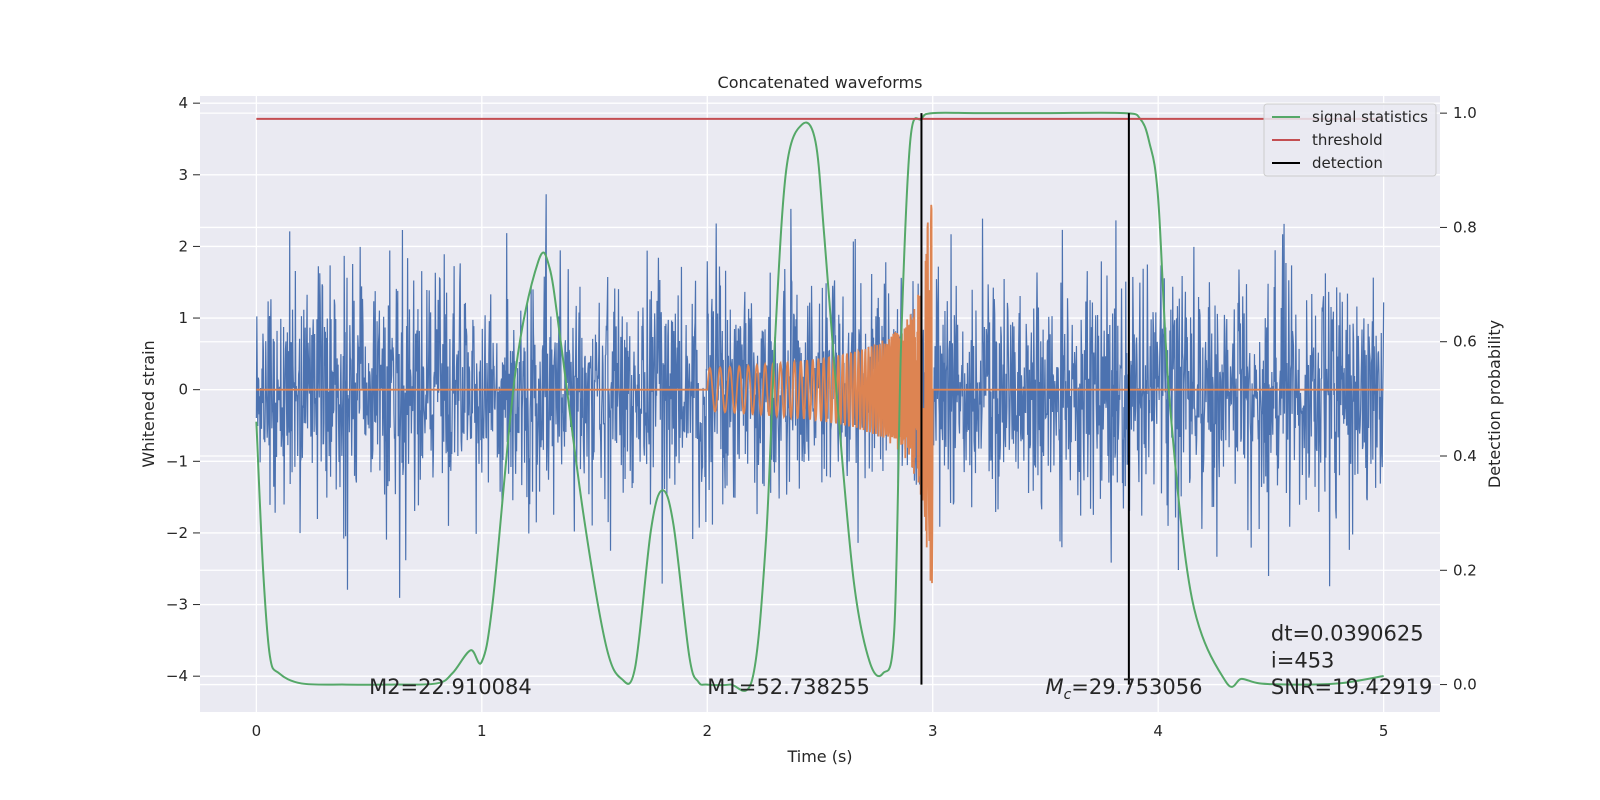 The image size is (1600, 800). Describe the element at coordinates (1465, 113) in the screenshot. I see `y2-tick-label: 1.0` at that location.